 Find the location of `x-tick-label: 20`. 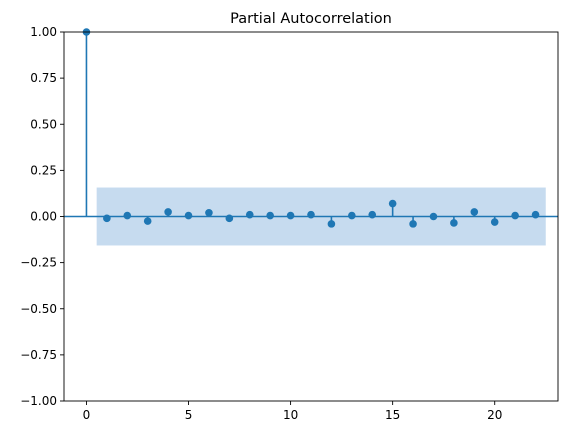

x-tick-label: 20 is located at coordinates (494, 415).